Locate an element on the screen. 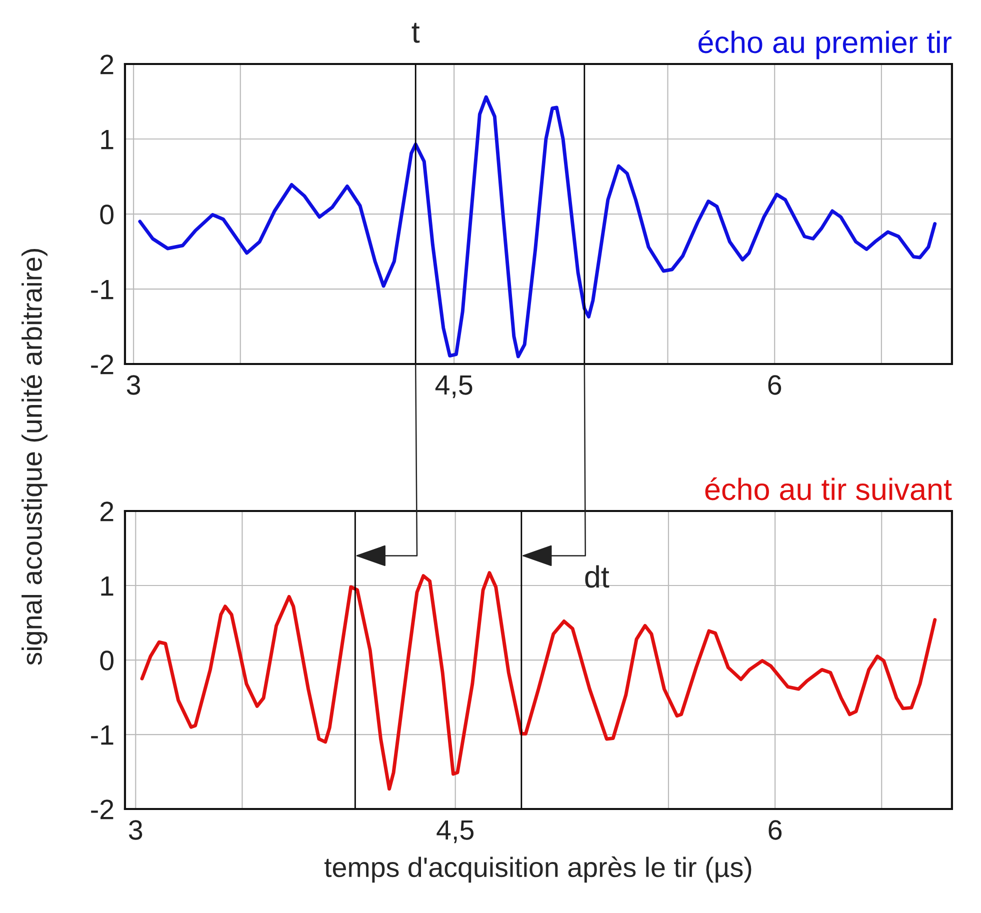 The height and width of the screenshot is (913, 981). chart-title: écho au premier tir is located at coordinates (825, 45).